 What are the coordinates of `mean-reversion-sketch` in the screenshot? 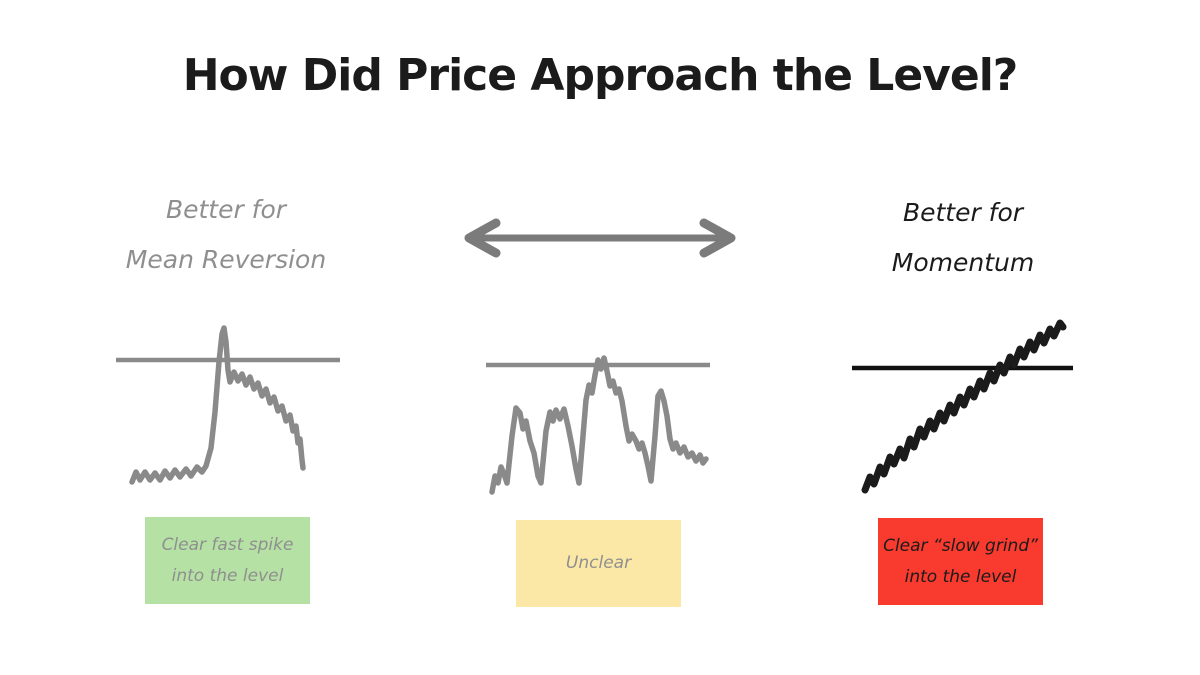 It's located at (230, 405).